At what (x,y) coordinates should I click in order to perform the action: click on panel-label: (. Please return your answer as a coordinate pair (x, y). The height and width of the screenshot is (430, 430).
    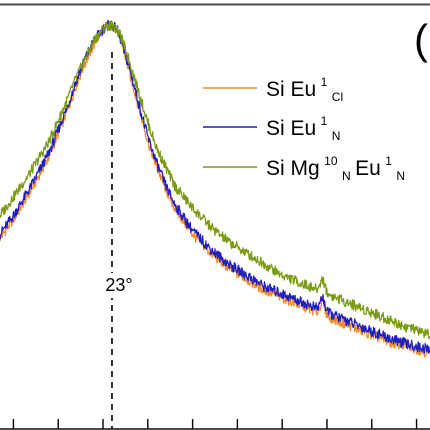
    Looking at the image, I should click on (421, 39).